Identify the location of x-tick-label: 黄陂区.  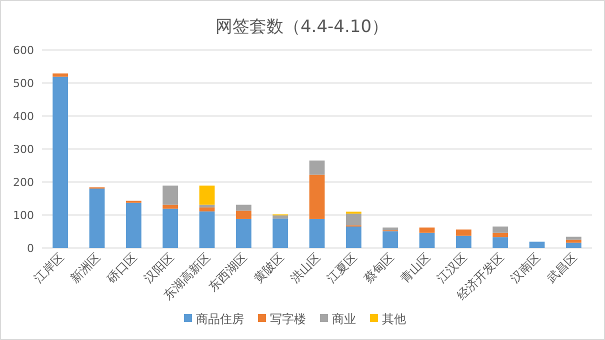
(268, 268).